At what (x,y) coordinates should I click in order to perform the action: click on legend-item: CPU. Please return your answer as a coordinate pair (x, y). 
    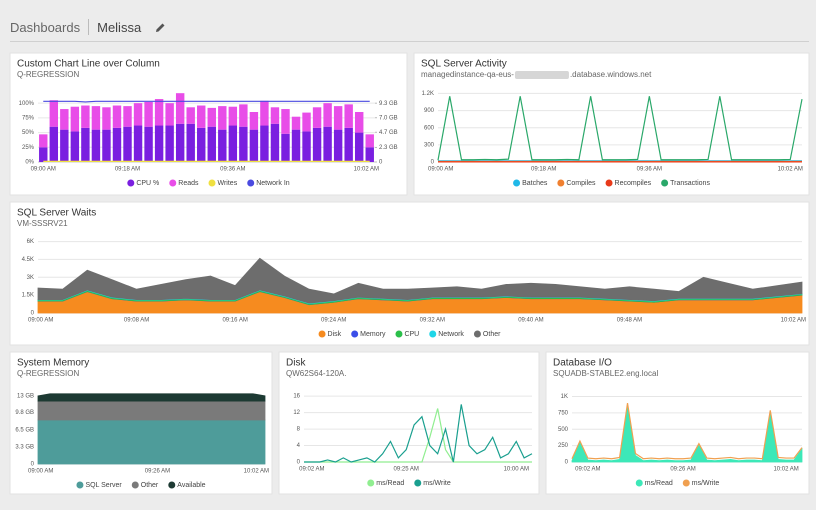
    Looking at the image, I should click on (407, 334).